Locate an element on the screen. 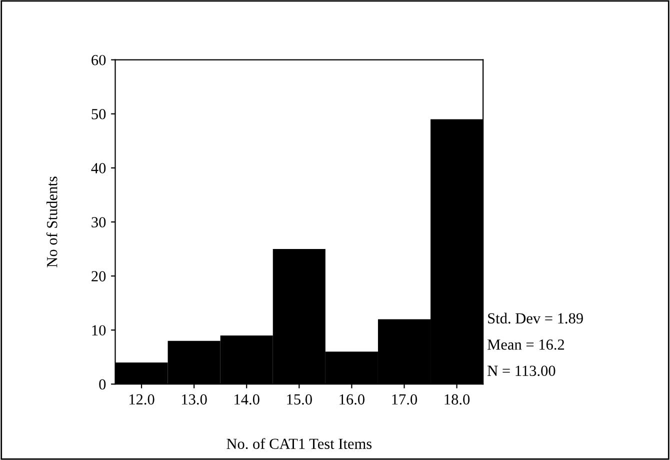 This screenshot has height=460, width=670. y-tick-label: 50 is located at coordinates (99, 114).